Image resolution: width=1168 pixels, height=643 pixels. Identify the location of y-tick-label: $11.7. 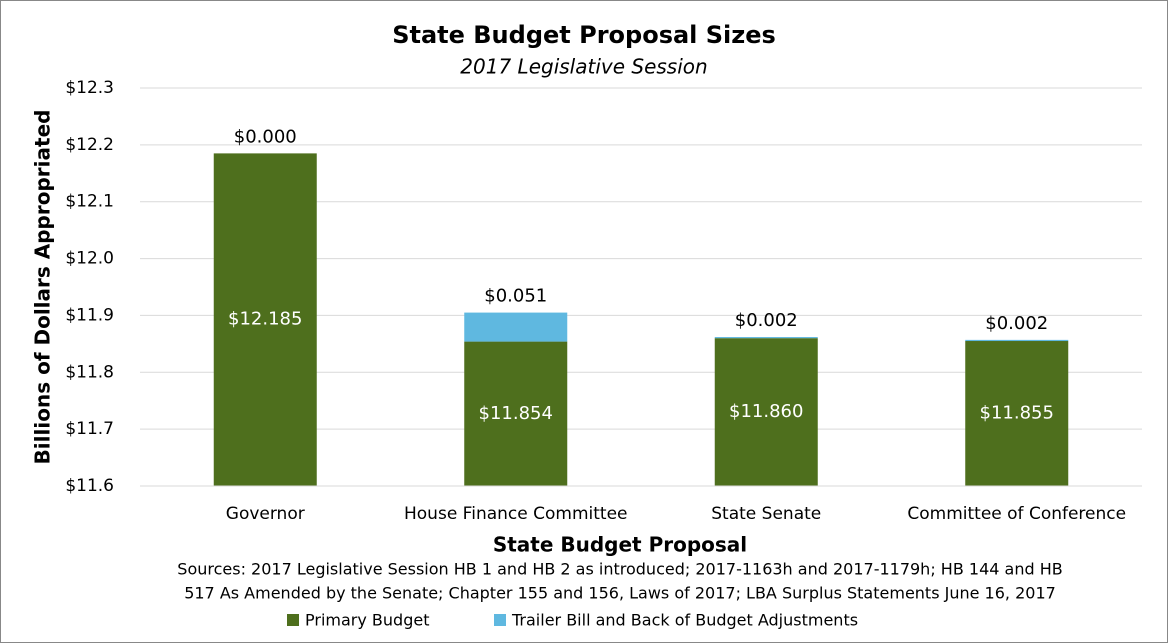
(89, 429).